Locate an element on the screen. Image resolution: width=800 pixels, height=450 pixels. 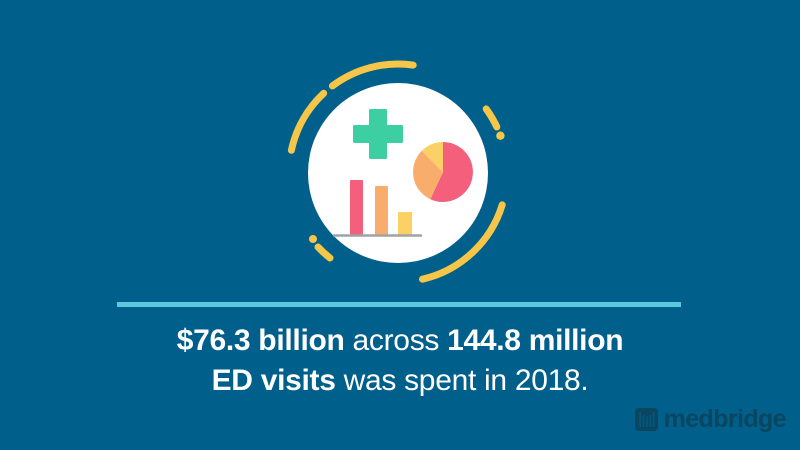
headline-text: was spent in 2018. is located at coordinates (466, 380).